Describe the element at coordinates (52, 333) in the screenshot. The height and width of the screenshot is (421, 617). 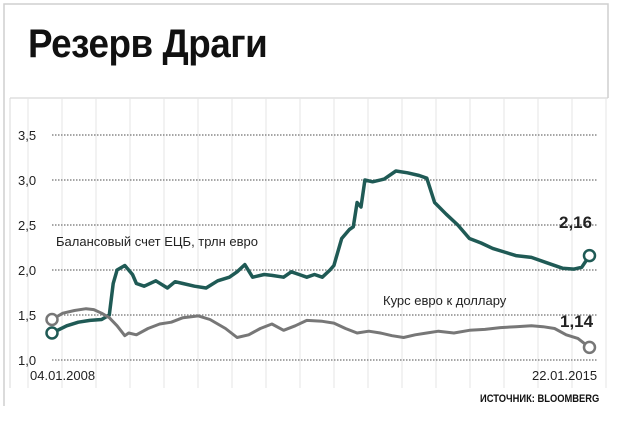
I see `point-marker-balance-sheet-start` at that location.